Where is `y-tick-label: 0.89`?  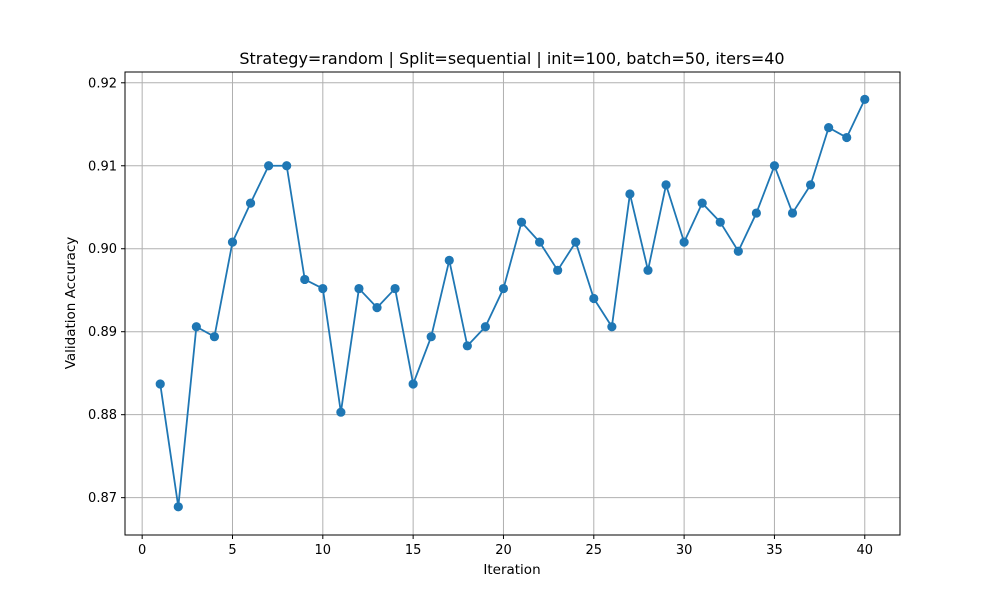
y-tick-label: 0.89 is located at coordinates (102, 332).